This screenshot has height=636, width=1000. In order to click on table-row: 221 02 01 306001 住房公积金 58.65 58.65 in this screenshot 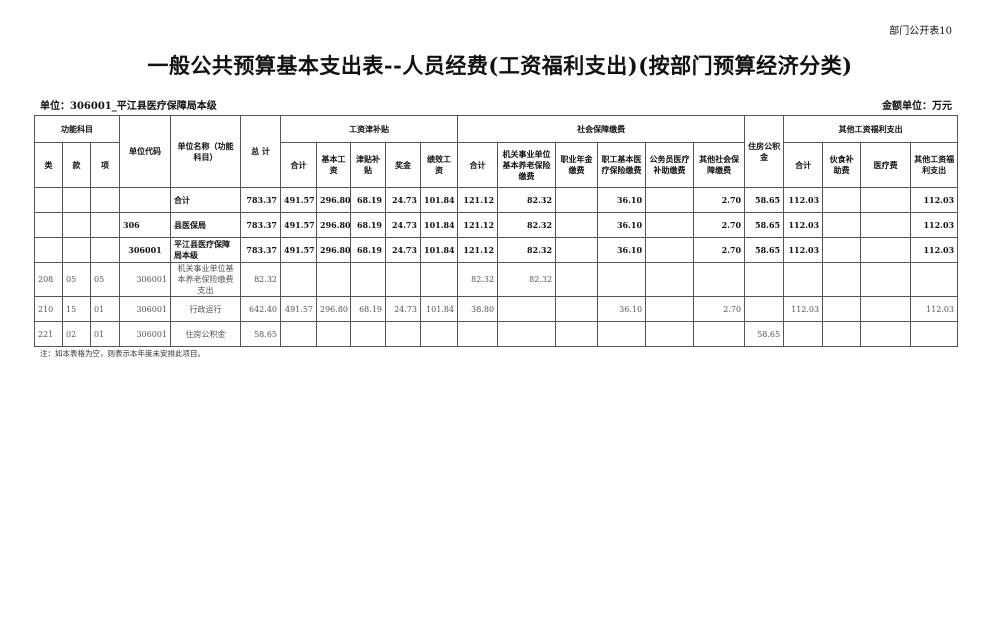, I will do `click(496, 334)`.